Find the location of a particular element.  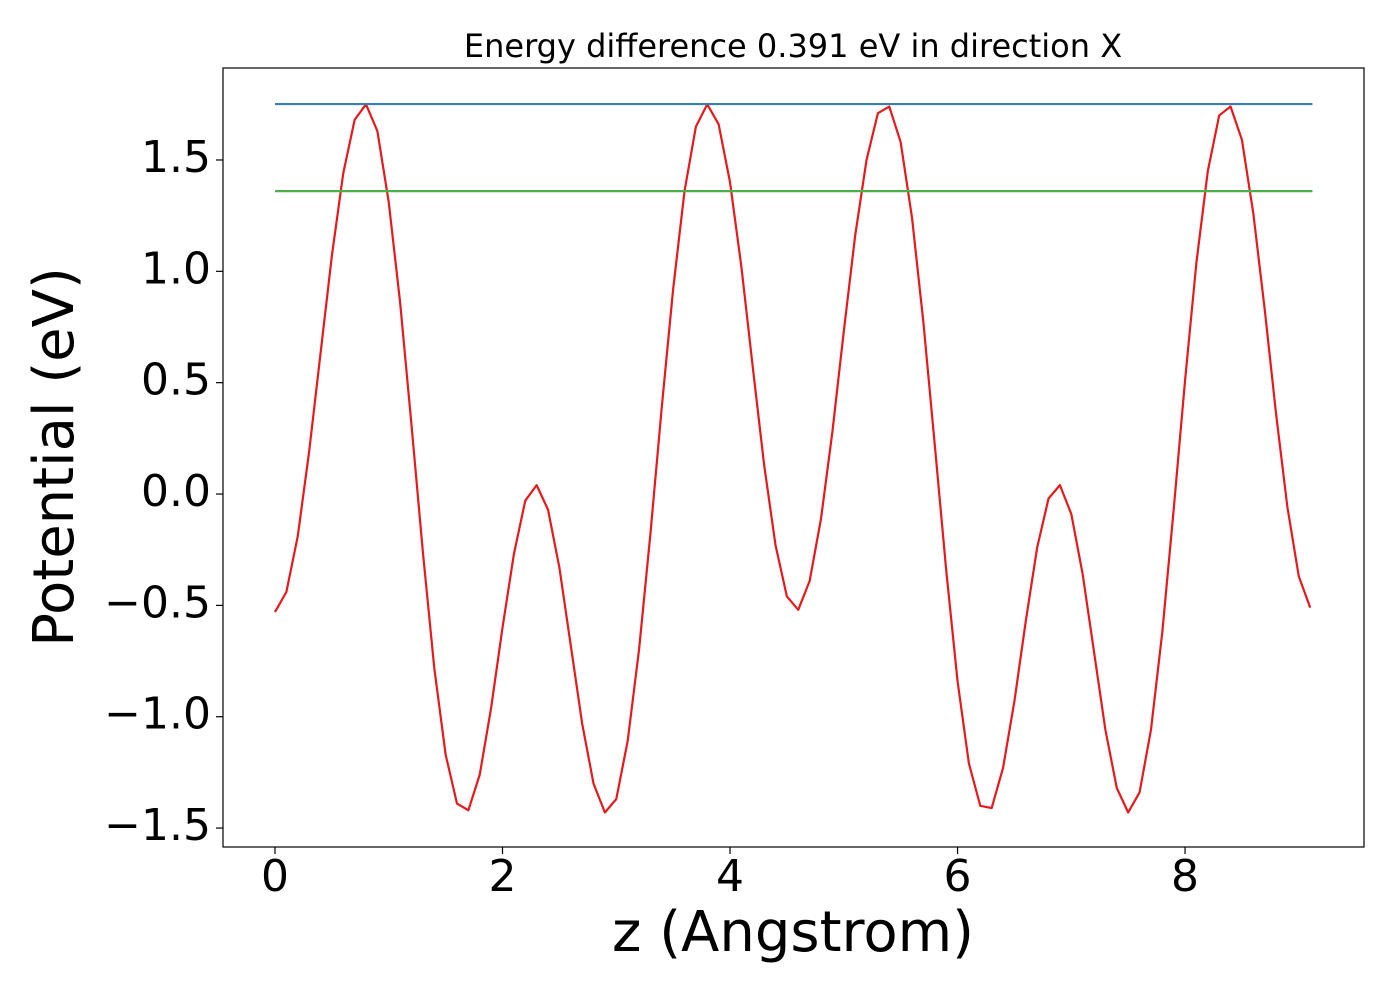

x-tick-label: 6 is located at coordinates (958, 876).